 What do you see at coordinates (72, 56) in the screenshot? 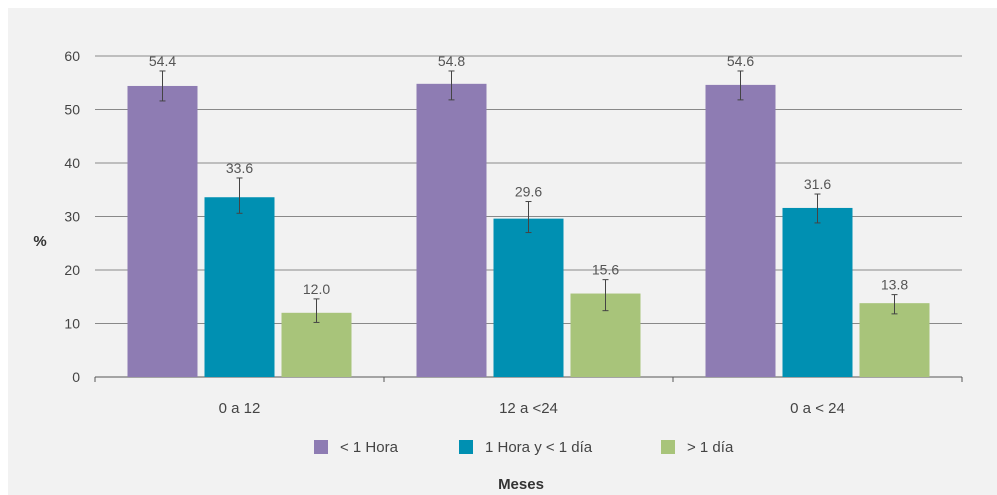
I see `y-tick-label: 60` at bounding box center [72, 56].